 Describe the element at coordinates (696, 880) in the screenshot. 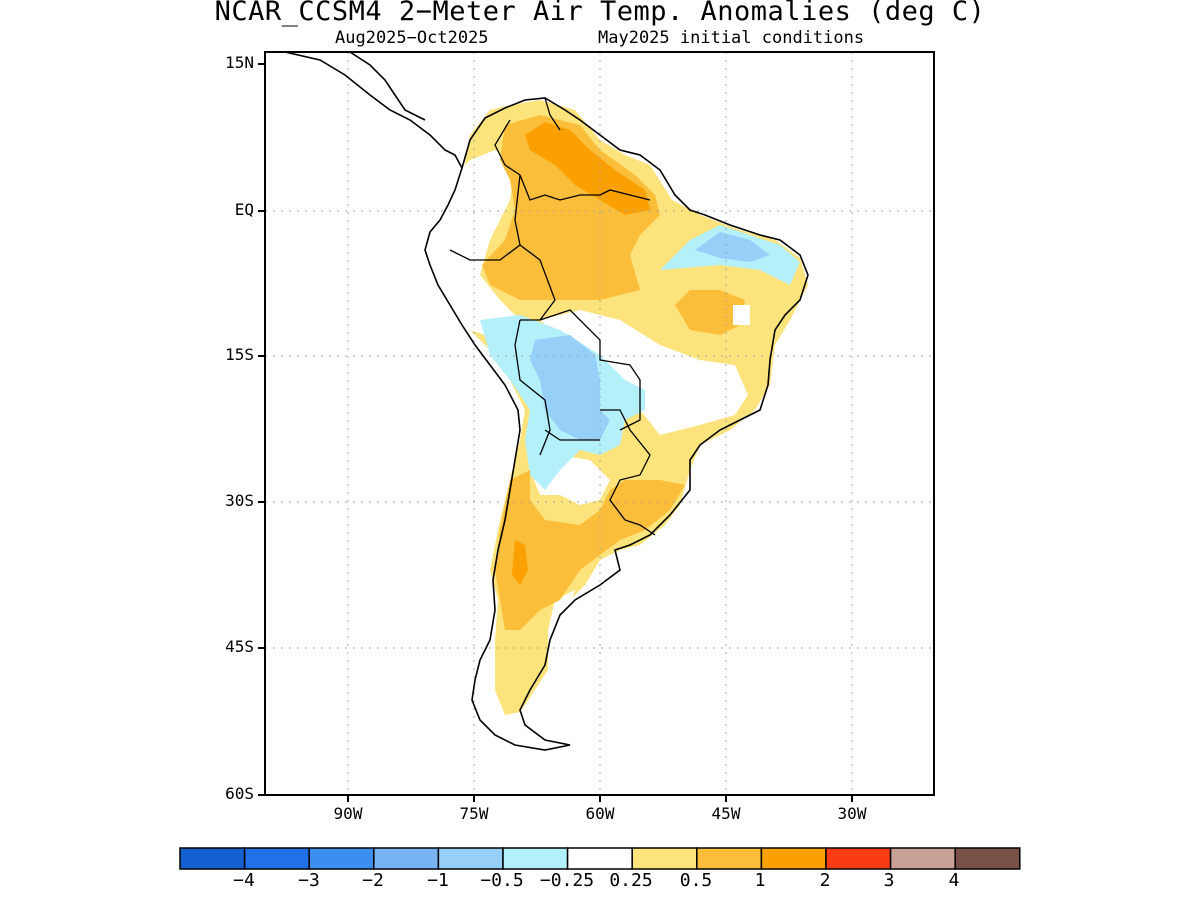

I see `colorbar-label: 0.5` at that location.